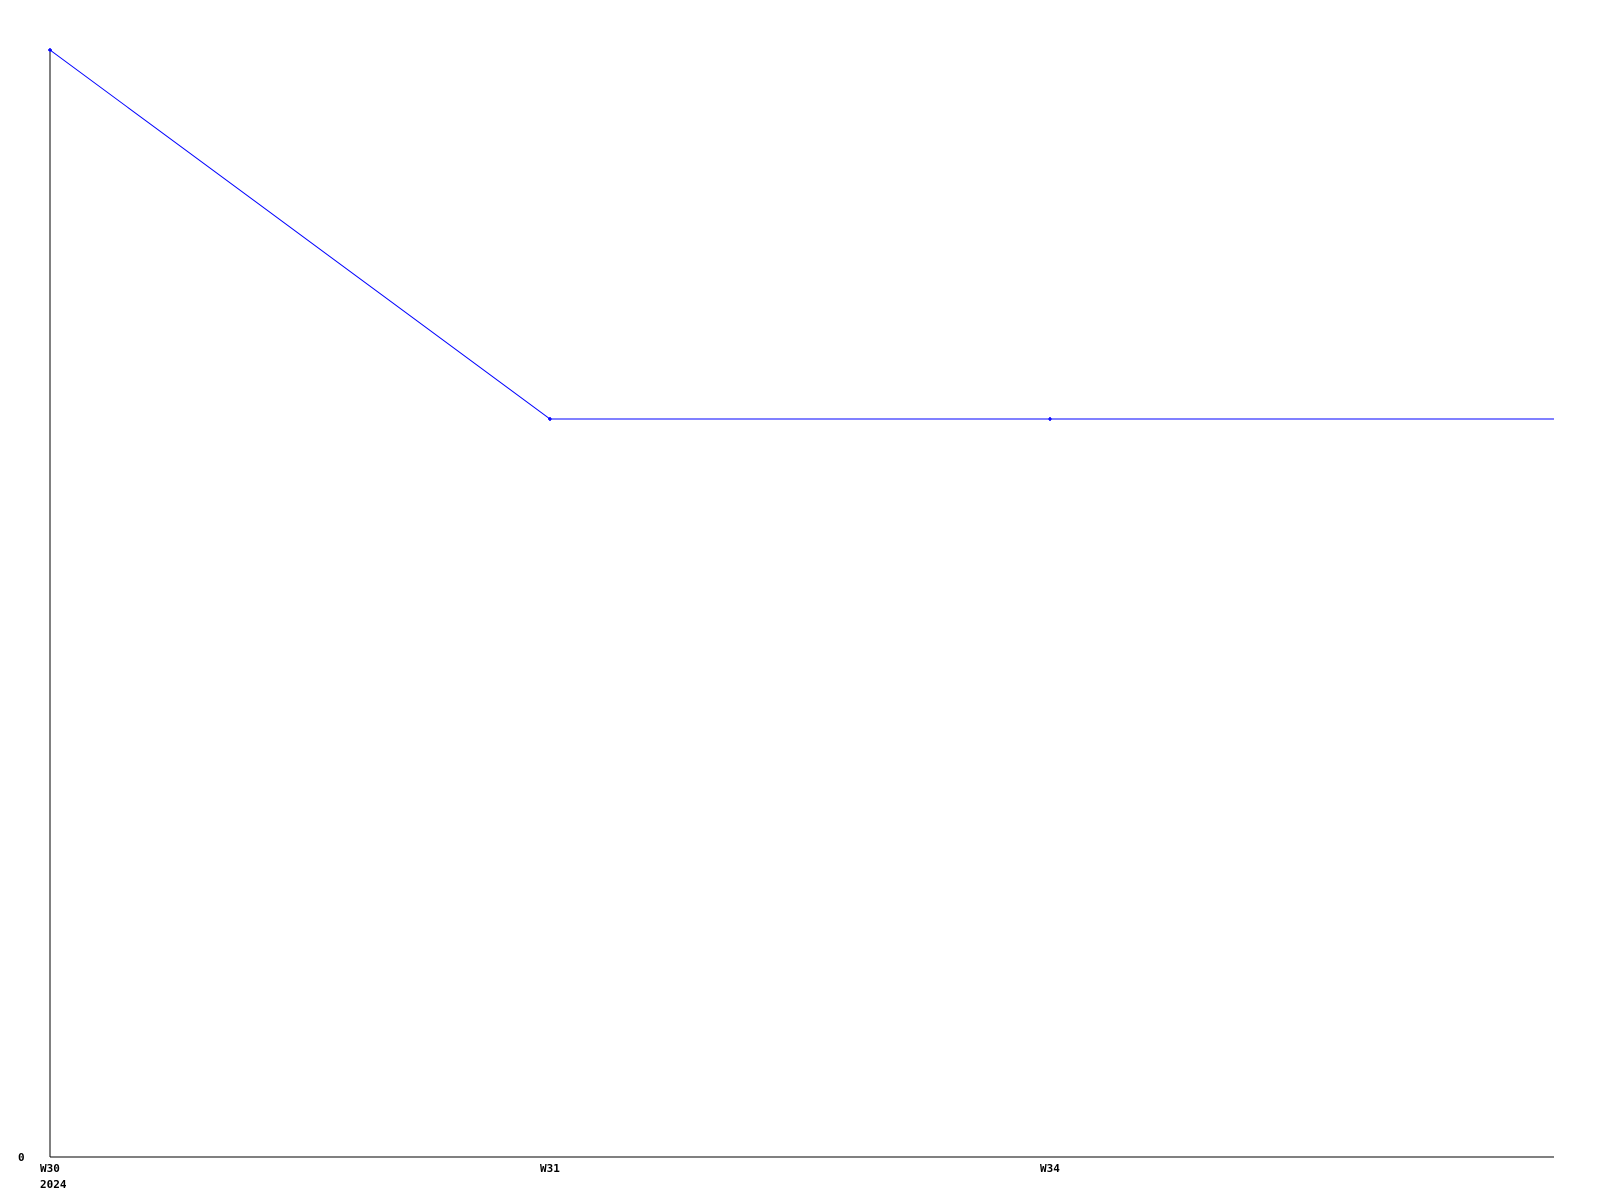 The image size is (1600, 1200). What do you see at coordinates (50, 1168) in the screenshot?
I see `x-tick-label: W30` at bounding box center [50, 1168].